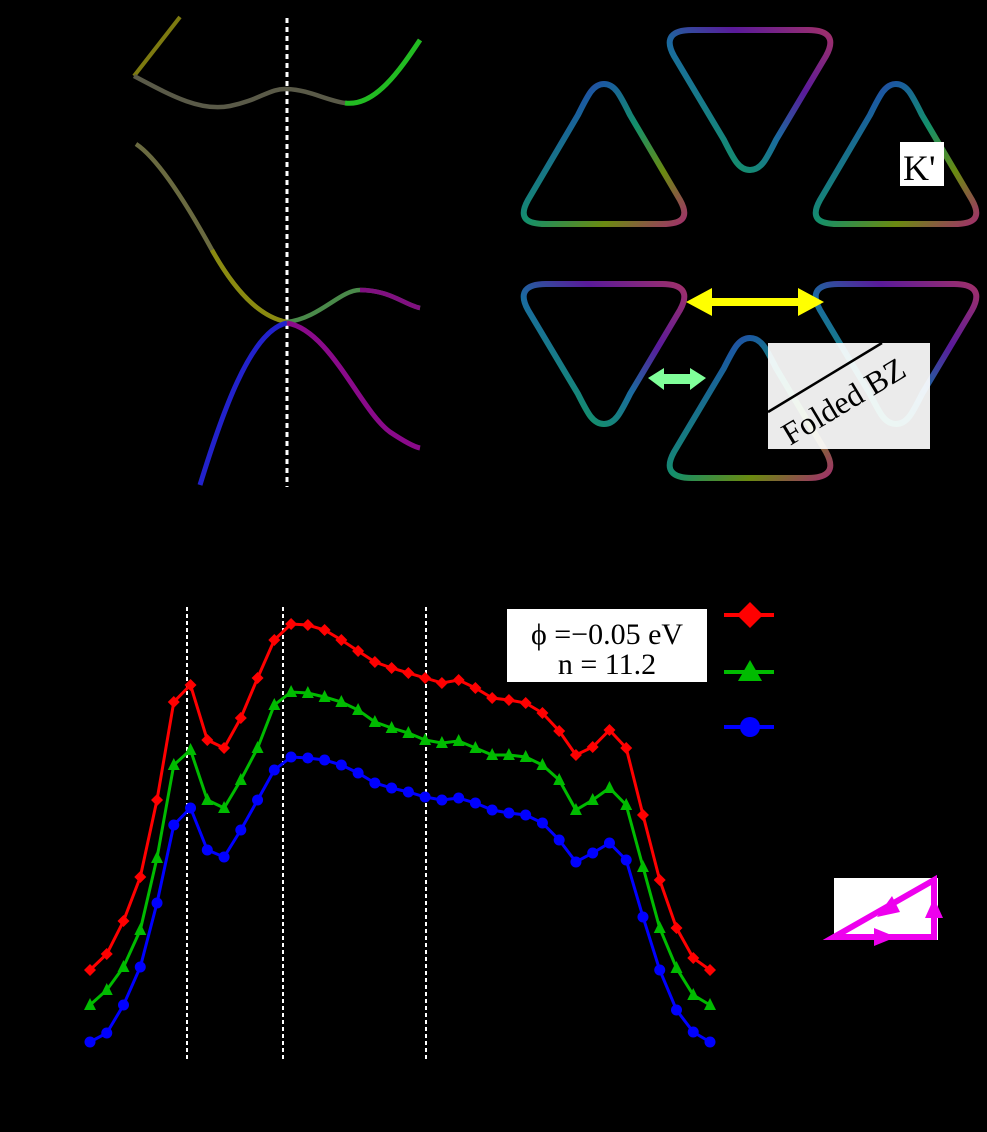 The height and width of the screenshot is (1132, 987). I want to click on band-middle-right-end, so click(390, 299).